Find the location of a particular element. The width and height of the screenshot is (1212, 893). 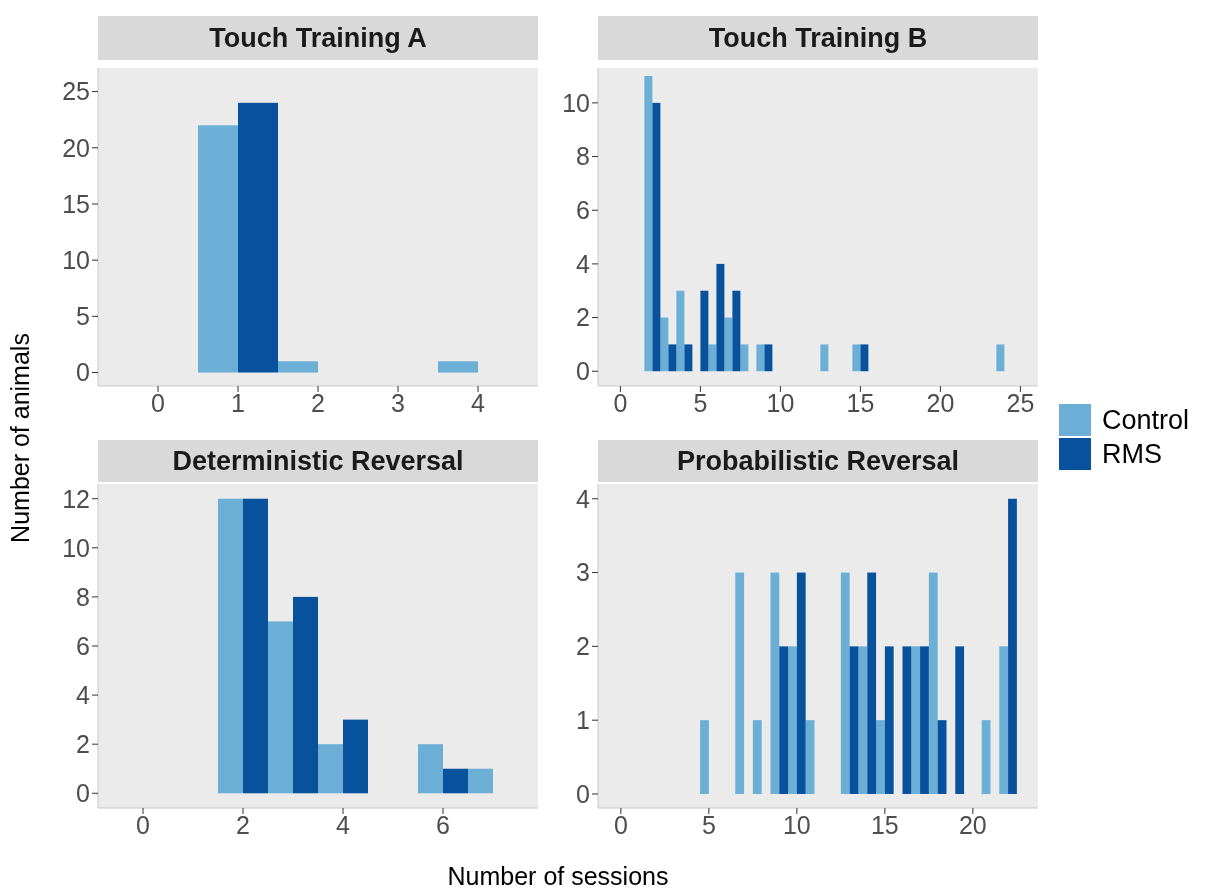

y-tick-label: 5 is located at coordinates (83, 316).